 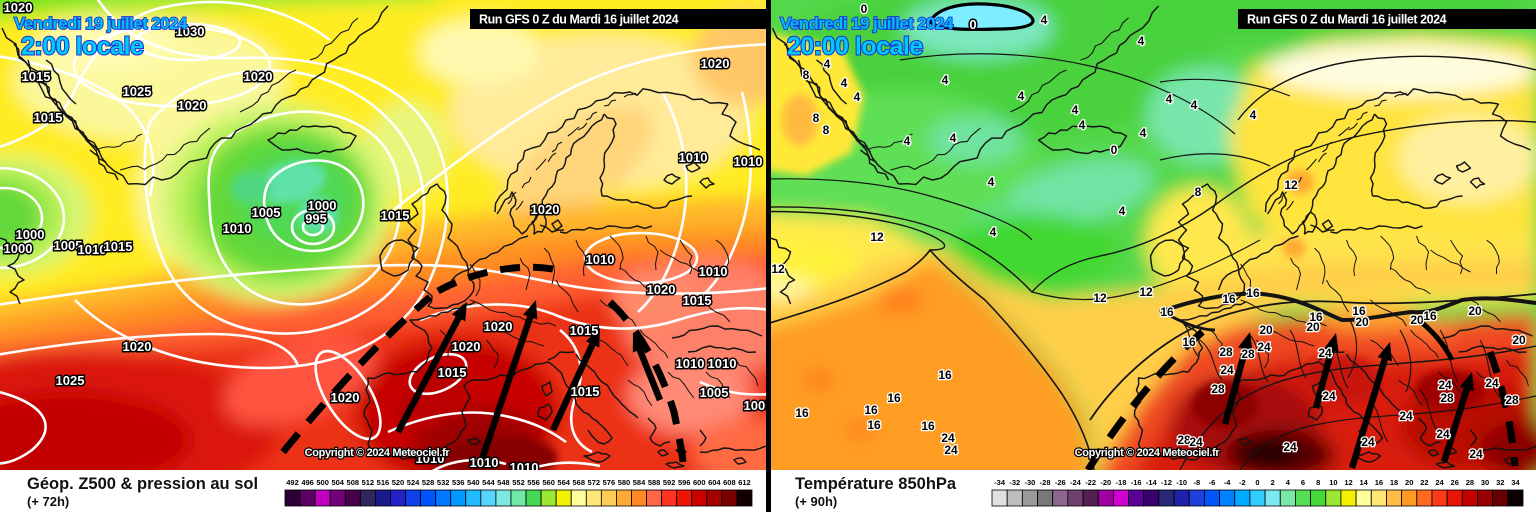 What do you see at coordinates (1500, 482) in the screenshot?
I see `svg-text: 32` at bounding box center [1500, 482].